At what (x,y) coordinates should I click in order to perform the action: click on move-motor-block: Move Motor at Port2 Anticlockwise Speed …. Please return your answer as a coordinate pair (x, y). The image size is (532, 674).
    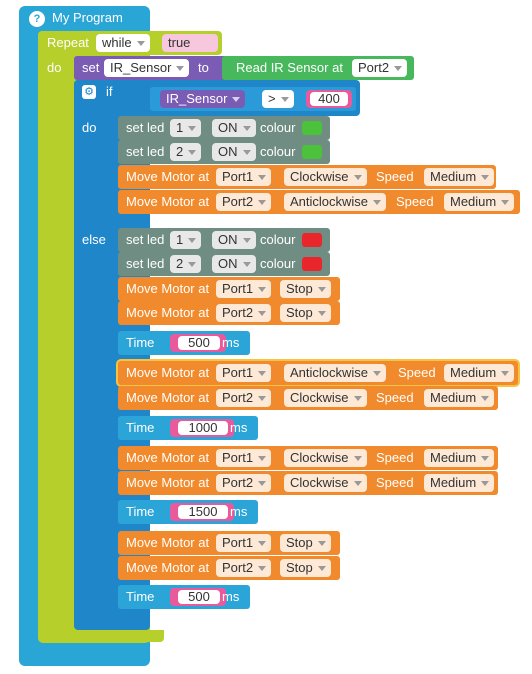
    Looking at the image, I should click on (319, 202).